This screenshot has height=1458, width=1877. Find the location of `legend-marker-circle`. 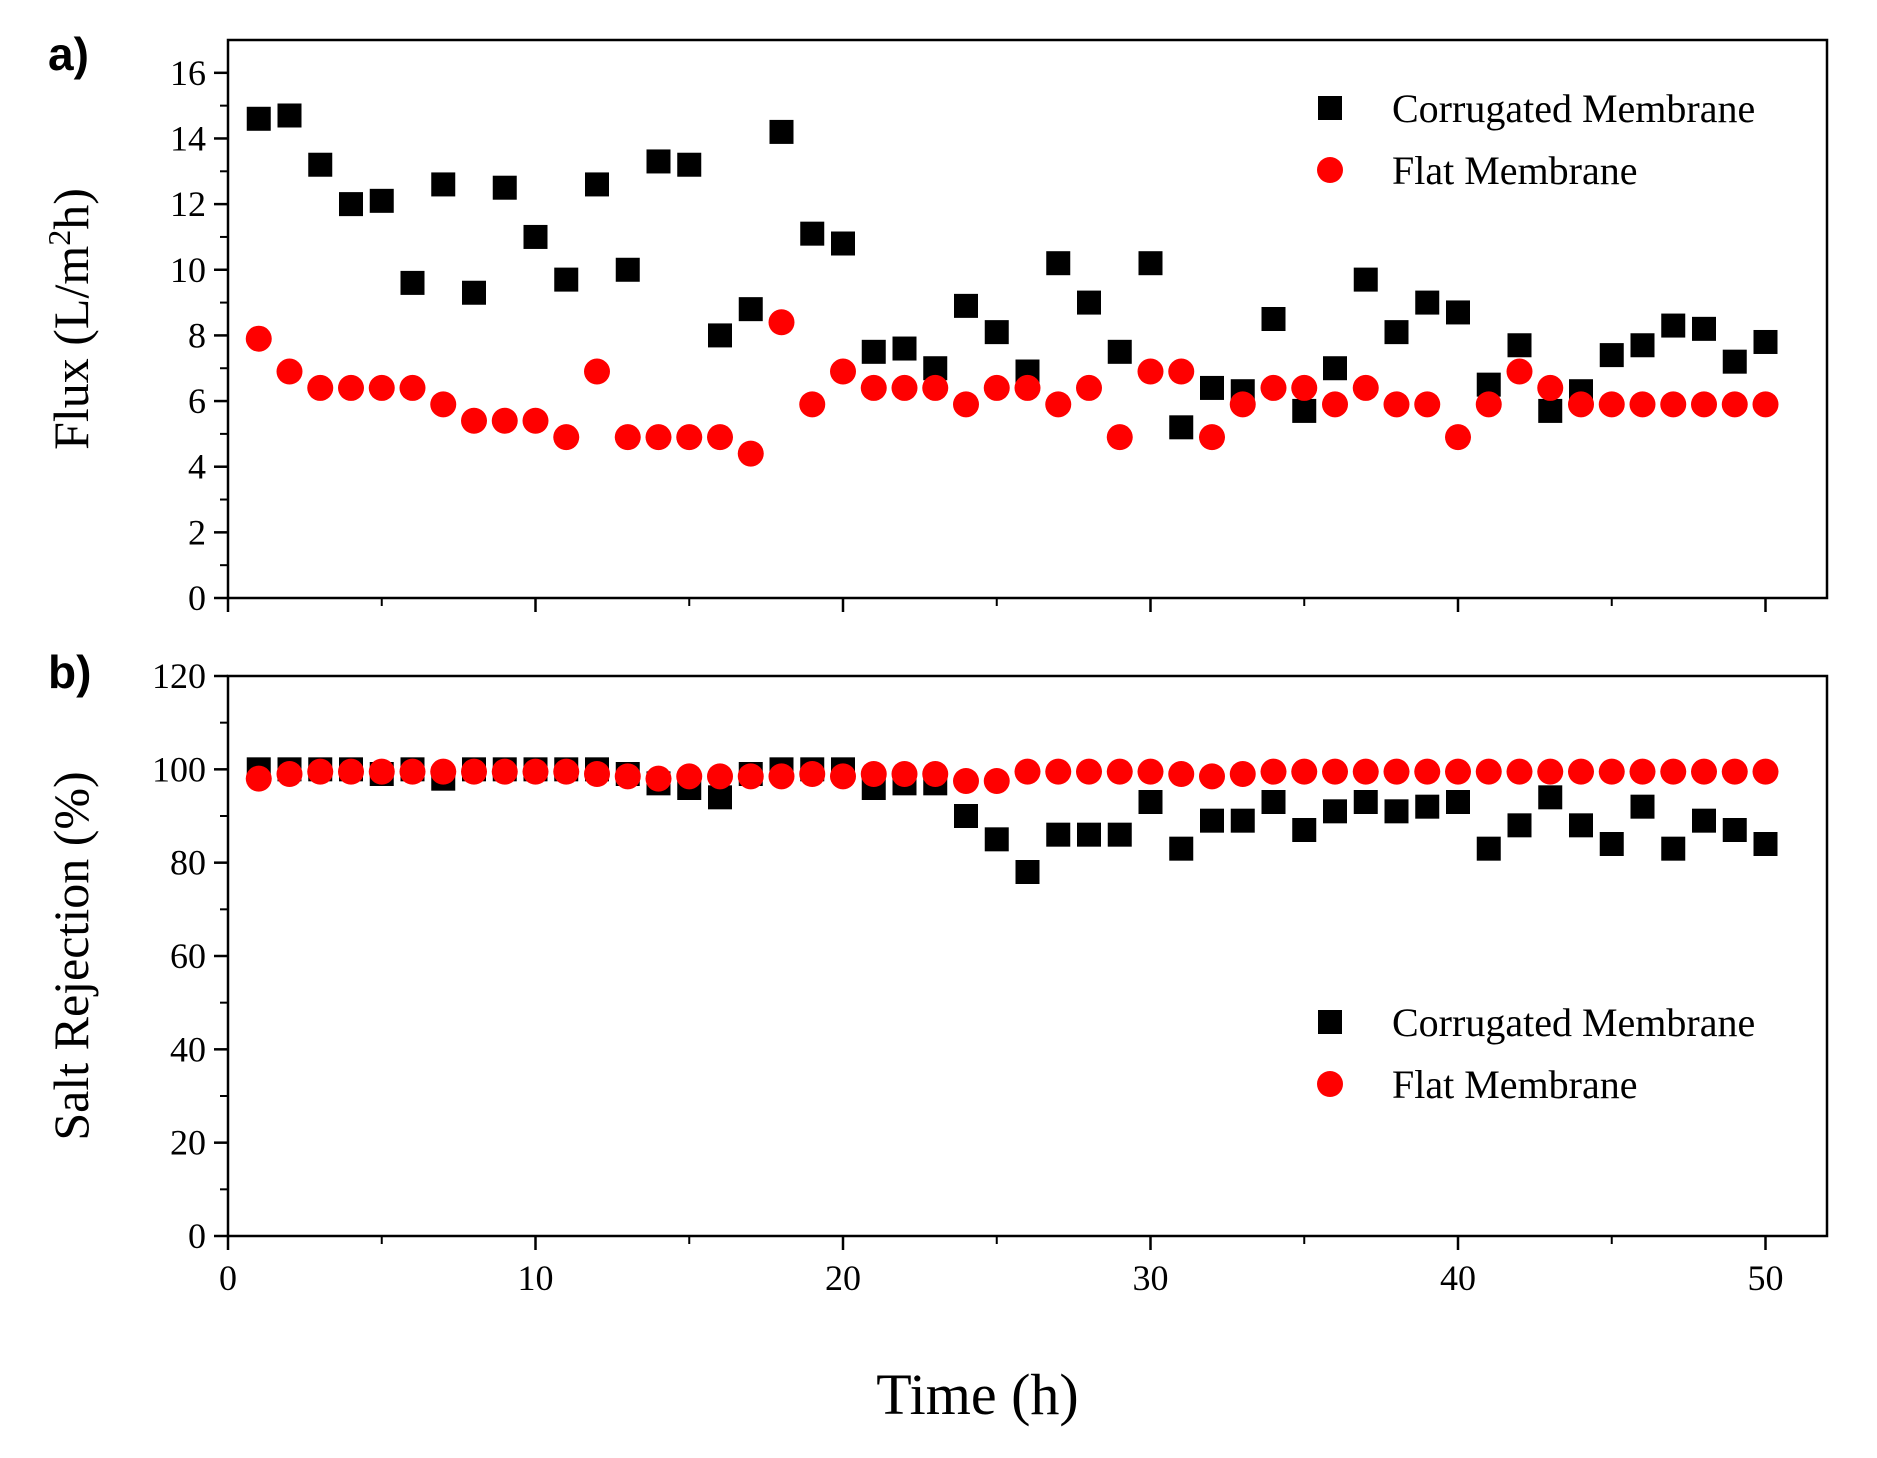

legend-marker-circle is located at coordinates (1330, 1084).